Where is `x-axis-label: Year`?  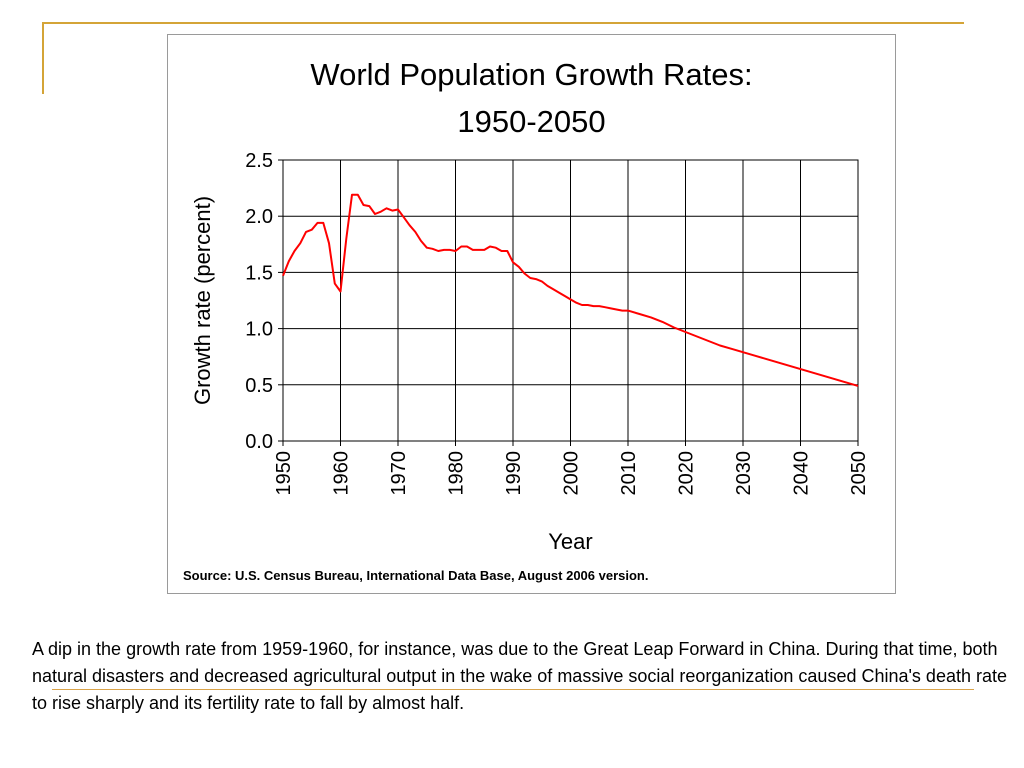 x-axis-label: Year is located at coordinates (570, 541).